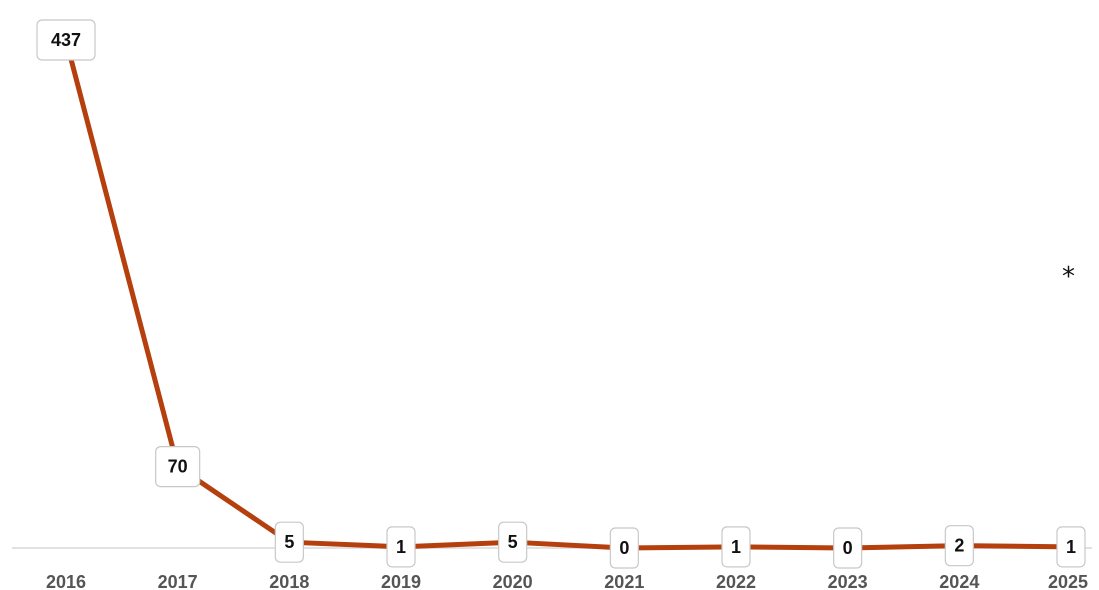 This screenshot has height=590, width=1099. I want to click on data-label-text: 437, so click(66, 40).